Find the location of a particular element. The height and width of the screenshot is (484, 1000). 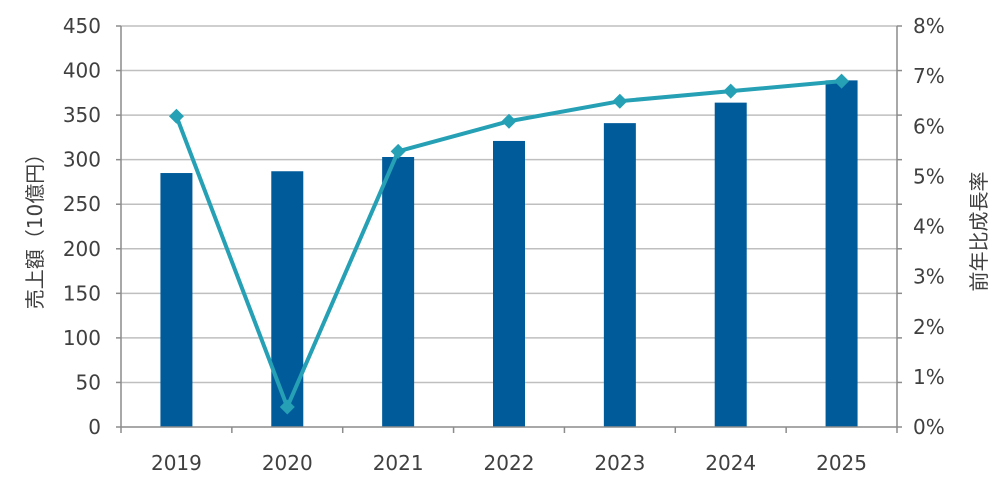

y2-tick-label: 3% is located at coordinates (929, 277).